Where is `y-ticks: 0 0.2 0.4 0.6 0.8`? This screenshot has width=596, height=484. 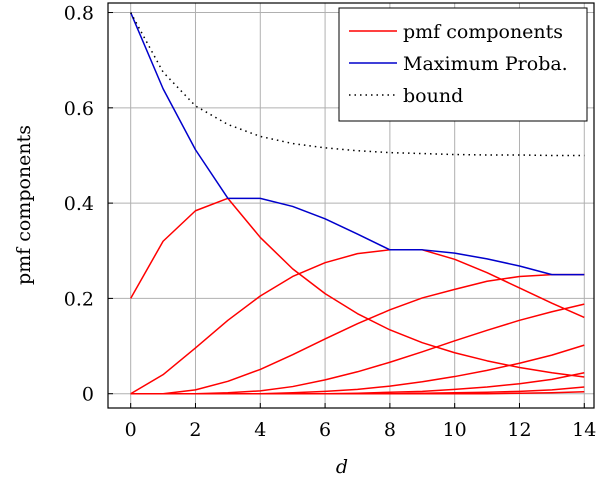
y-ticks: 0 0.2 0.4 0.6 0.8 is located at coordinates (88, 204).